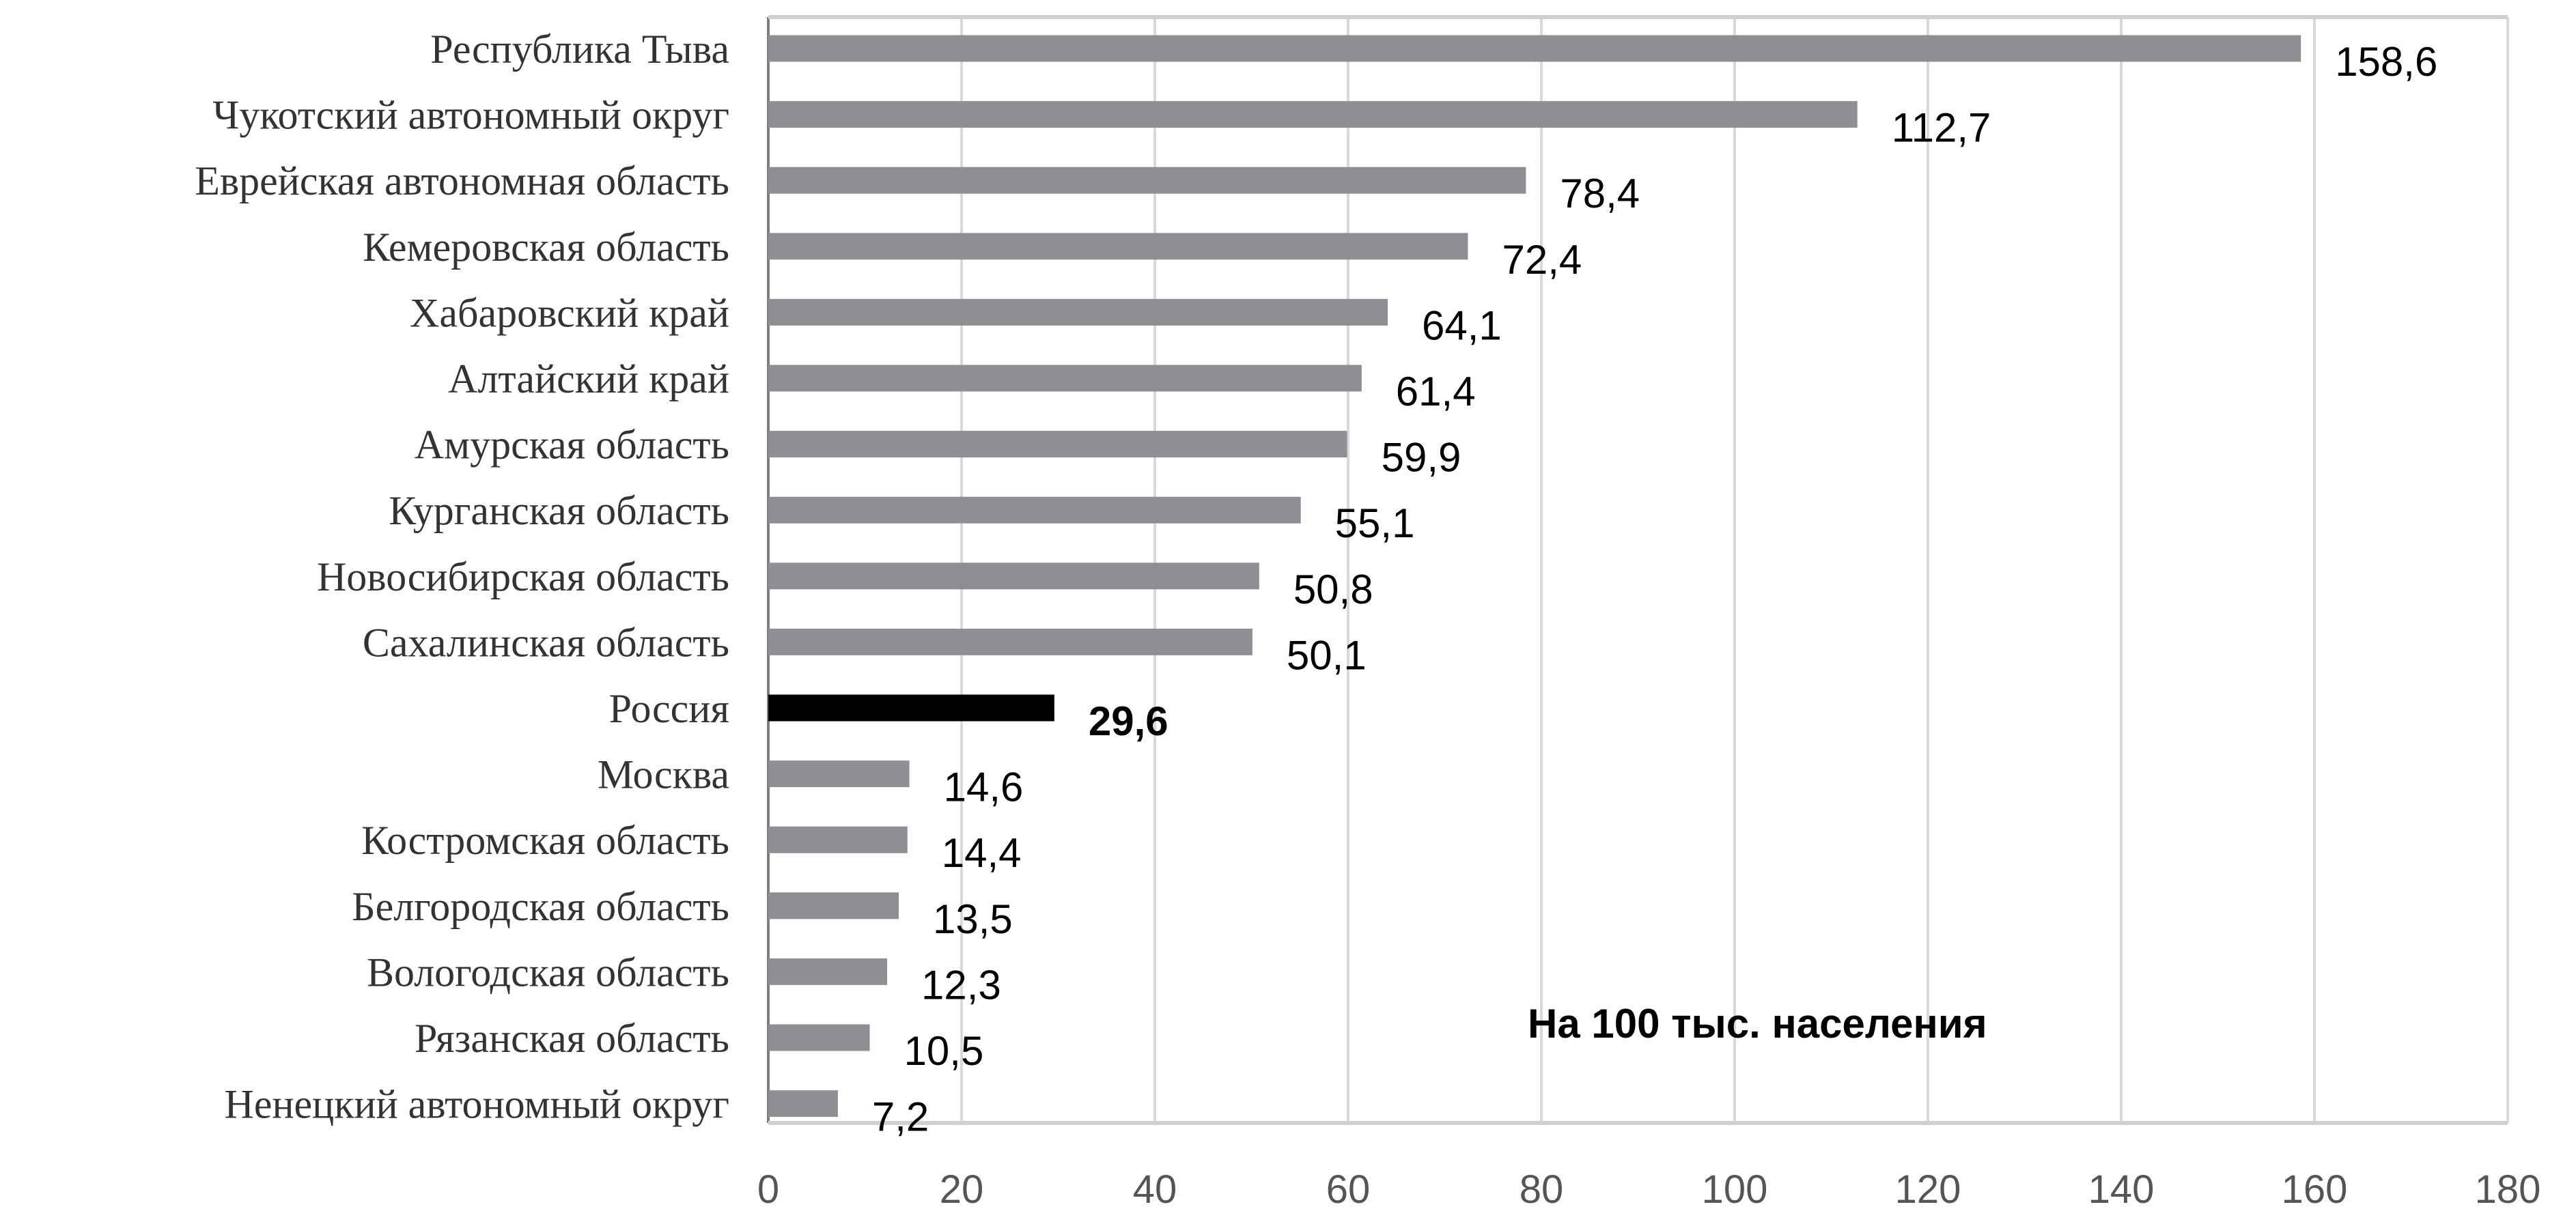 Image resolution: width=2576 pixels, height=1224 pixels. Describe the element at coordinates (982, 853) in the screenshot. I see `data-label: 14,4` at that location.